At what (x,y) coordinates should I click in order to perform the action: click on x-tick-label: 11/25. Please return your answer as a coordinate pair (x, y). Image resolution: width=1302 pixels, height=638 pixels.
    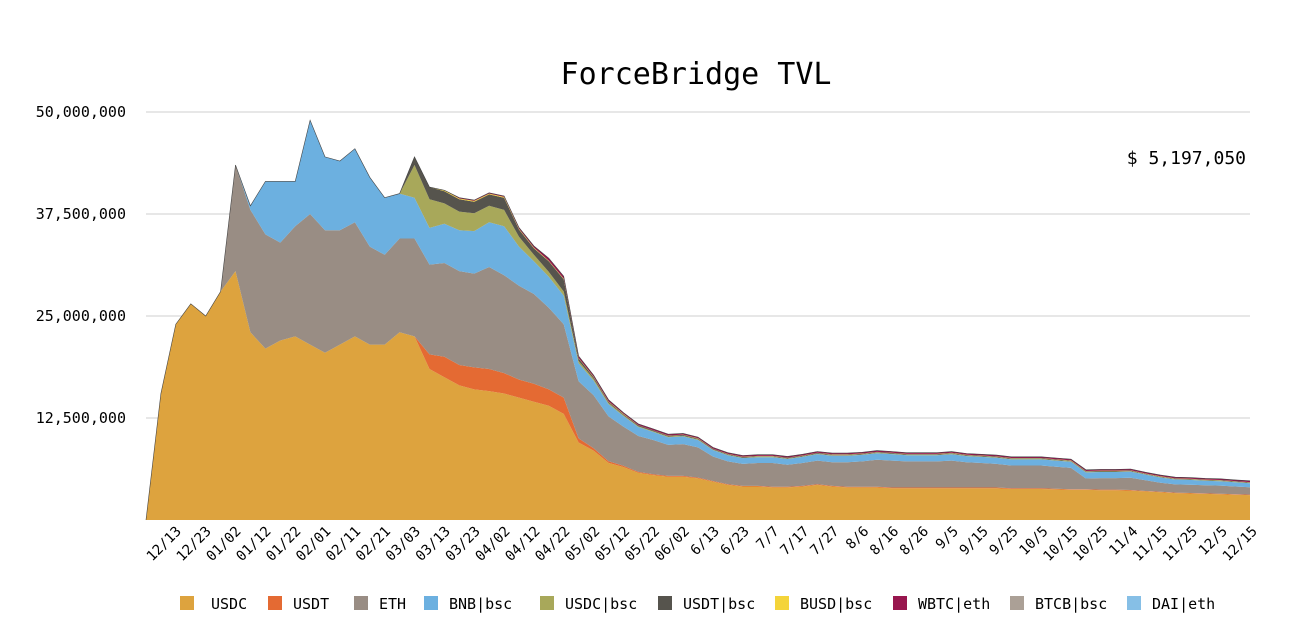
    Looking at the image, I should click on (1180, 544).